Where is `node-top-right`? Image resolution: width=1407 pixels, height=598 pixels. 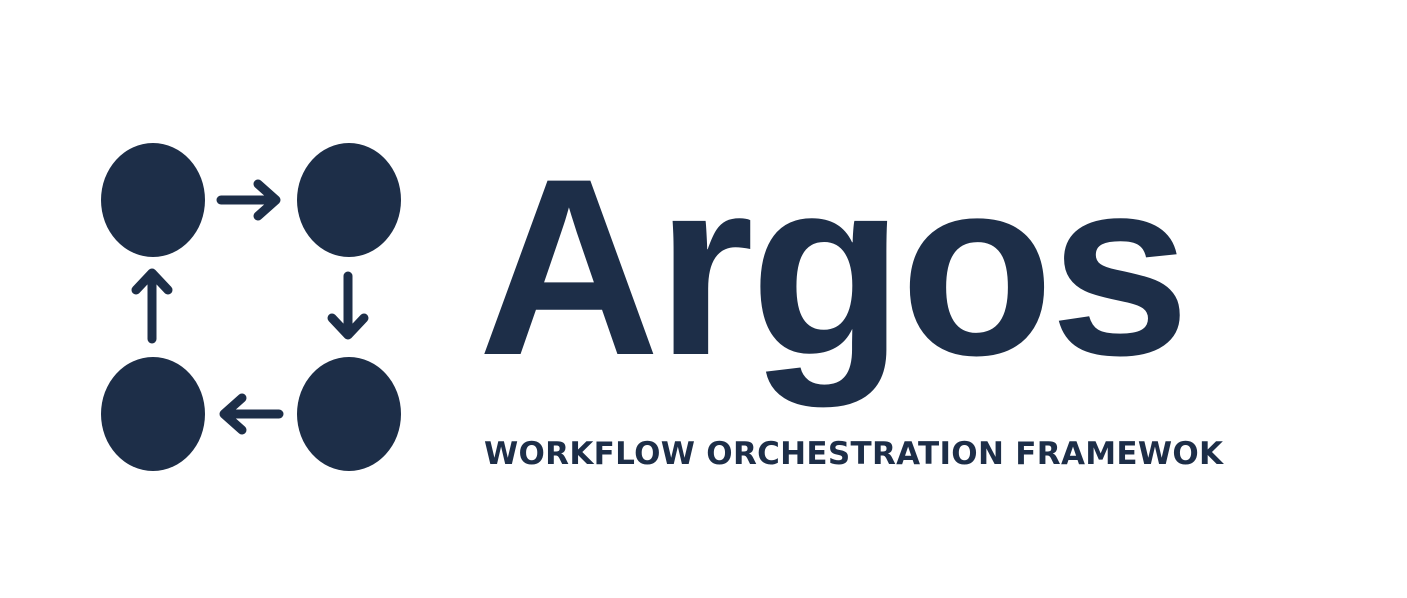 node-top-right is located at coordinates (349, 200).